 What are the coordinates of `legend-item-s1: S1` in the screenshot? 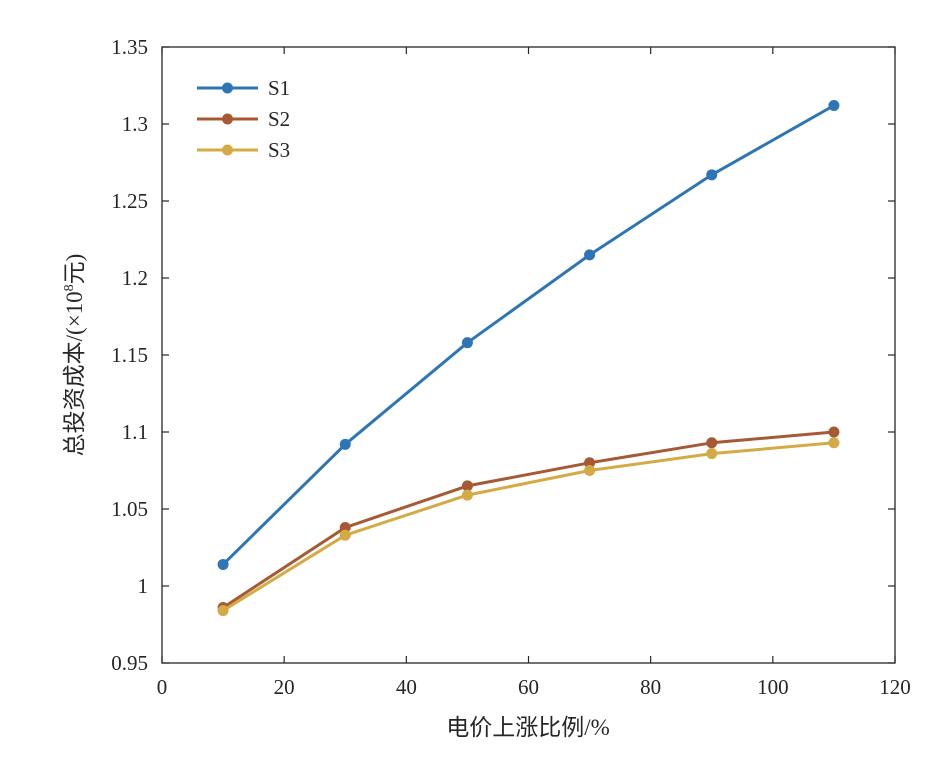 It's located at (243, 88).